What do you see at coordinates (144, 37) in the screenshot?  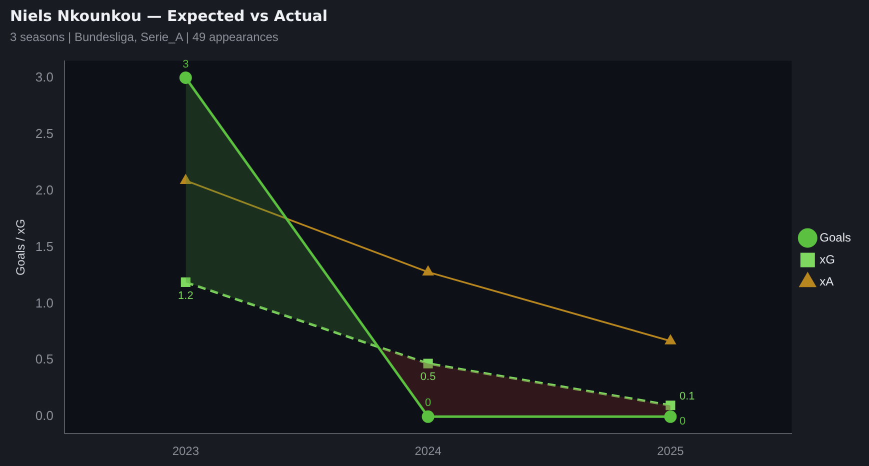 I see `chart-subtitle: 3 seasons | Bundesliga, Serie_A | 49 appearances` at bounding box center [144, 37].